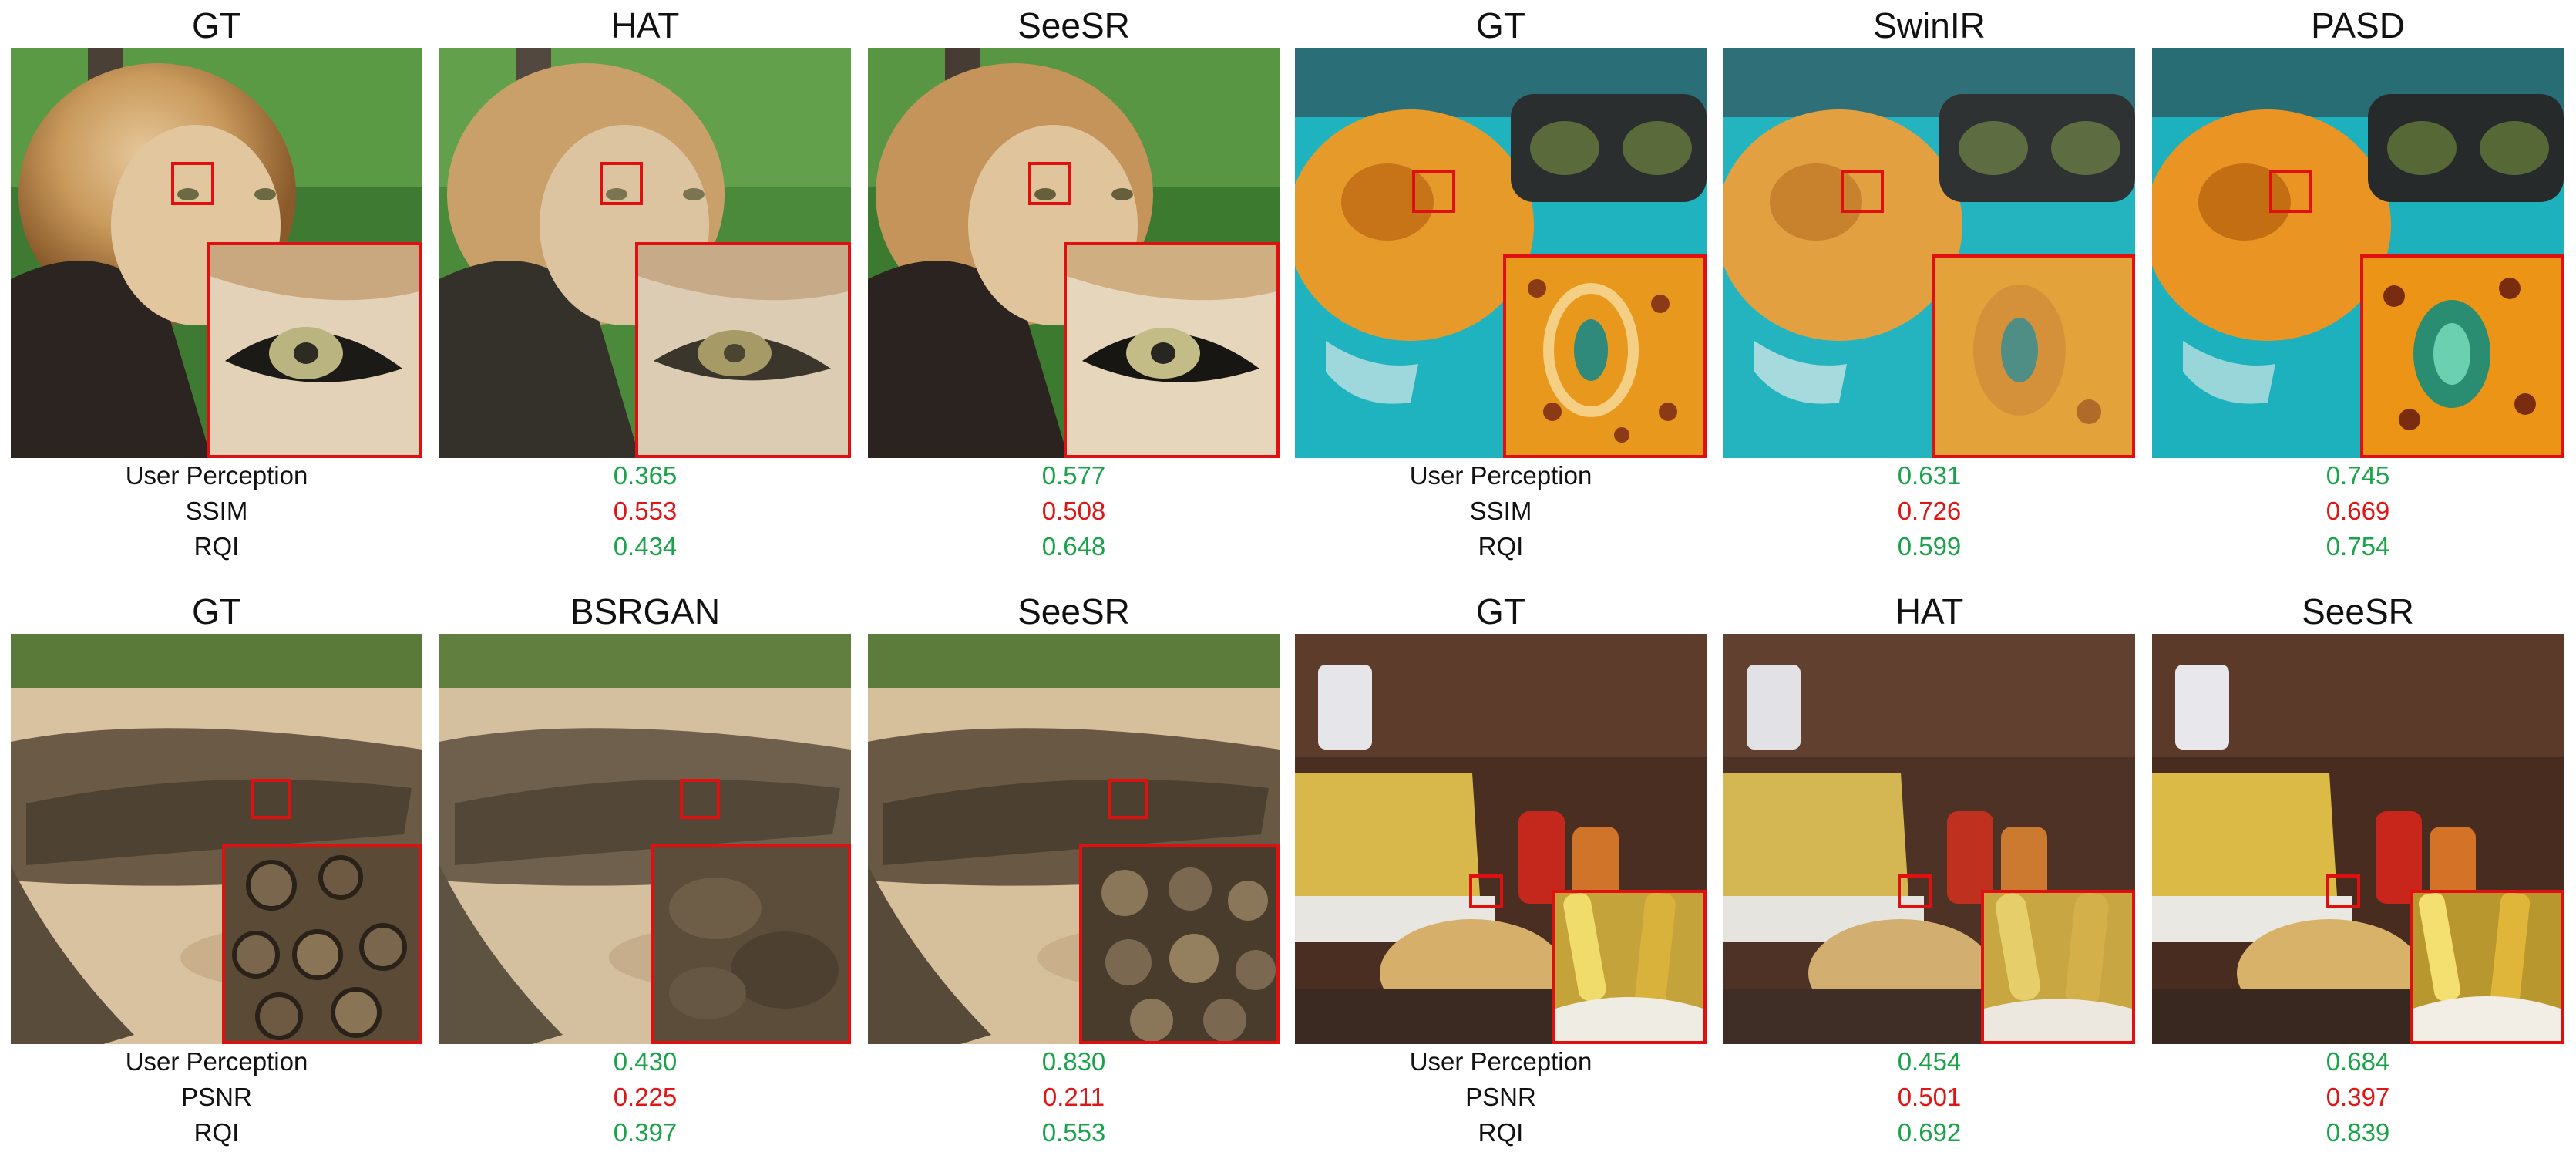 The image size is (2576, 1169). I want to click on column-gt: GT User, so click(1501, 868).